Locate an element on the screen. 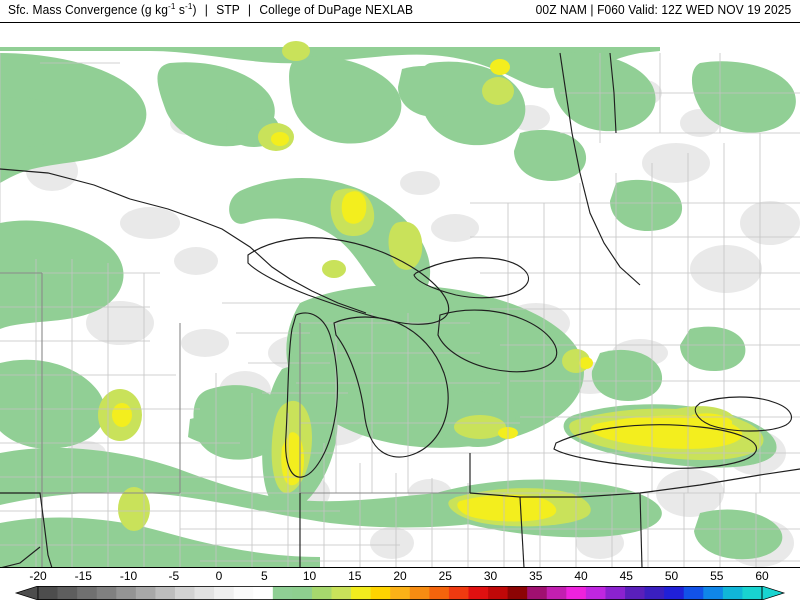  colorbar-extend-max is located at coordinates (773, 593).